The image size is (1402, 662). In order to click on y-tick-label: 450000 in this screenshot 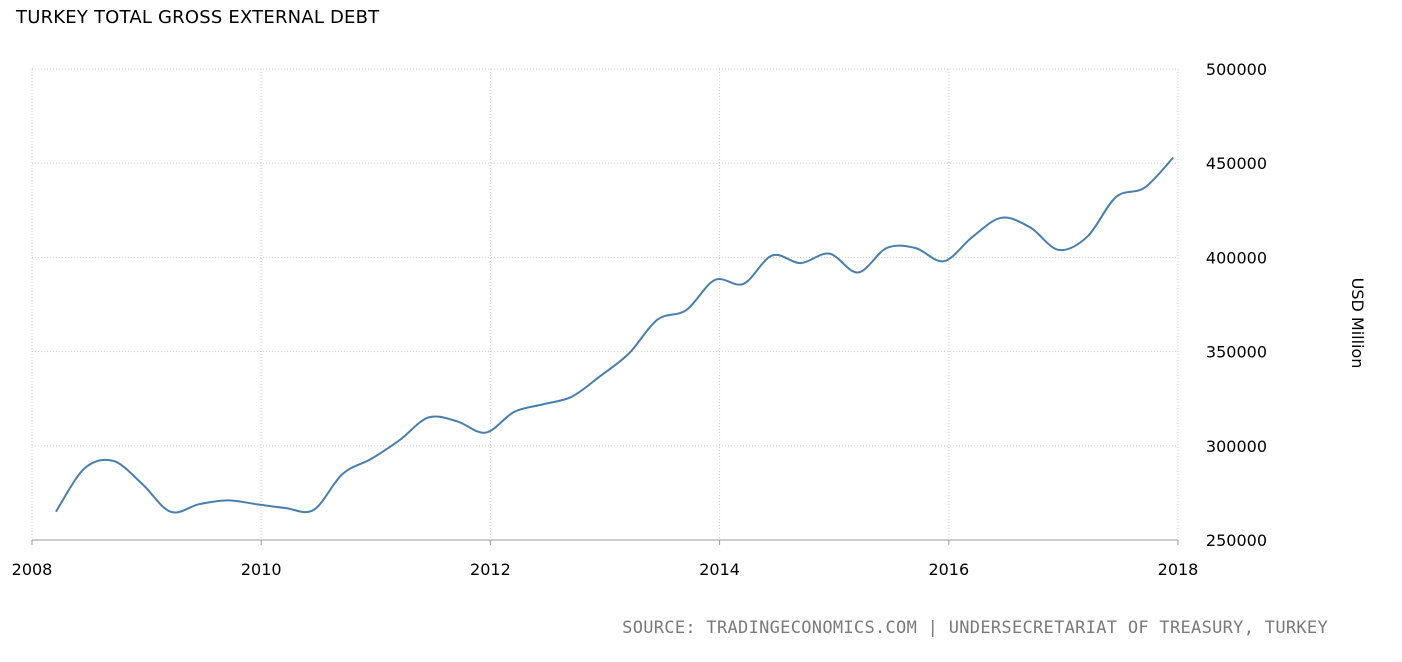, I will do `click(1236, 163)`.